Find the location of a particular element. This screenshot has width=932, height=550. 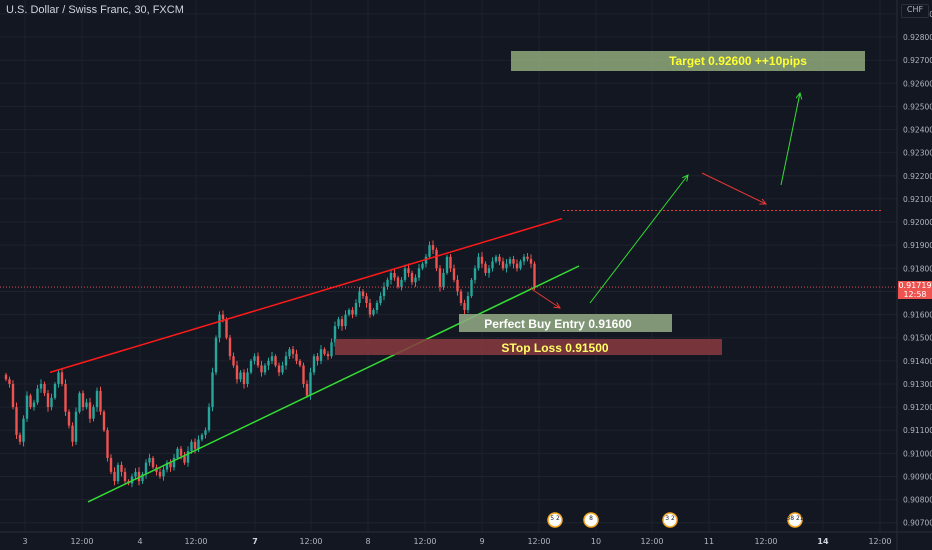

currency-badge: CHF is located at coordinates (915, 11).